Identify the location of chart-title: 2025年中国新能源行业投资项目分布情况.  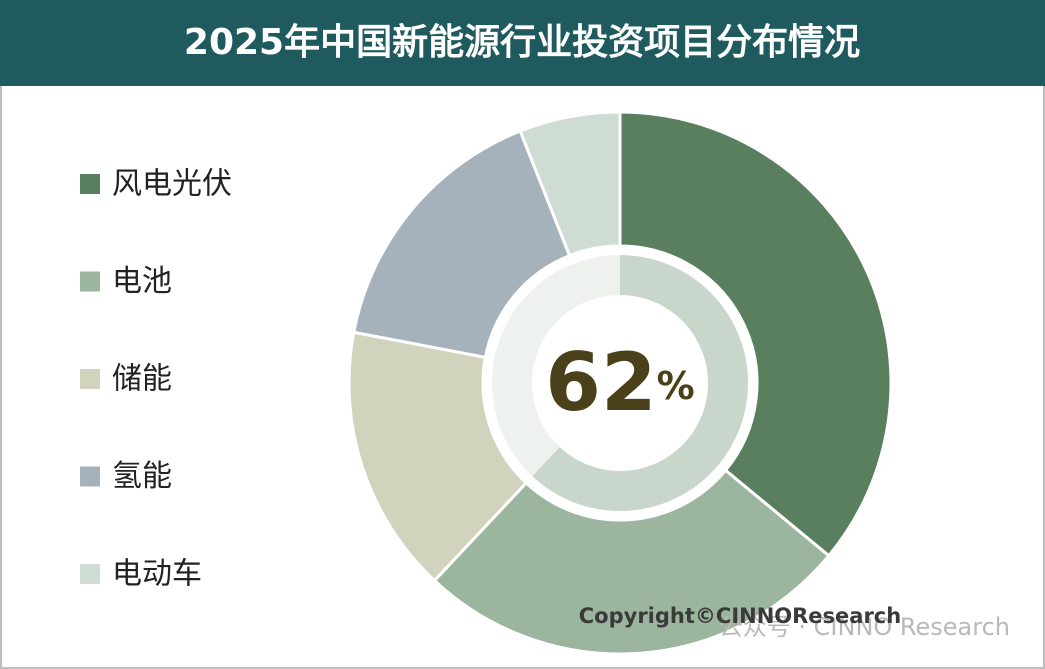
(522, 42).